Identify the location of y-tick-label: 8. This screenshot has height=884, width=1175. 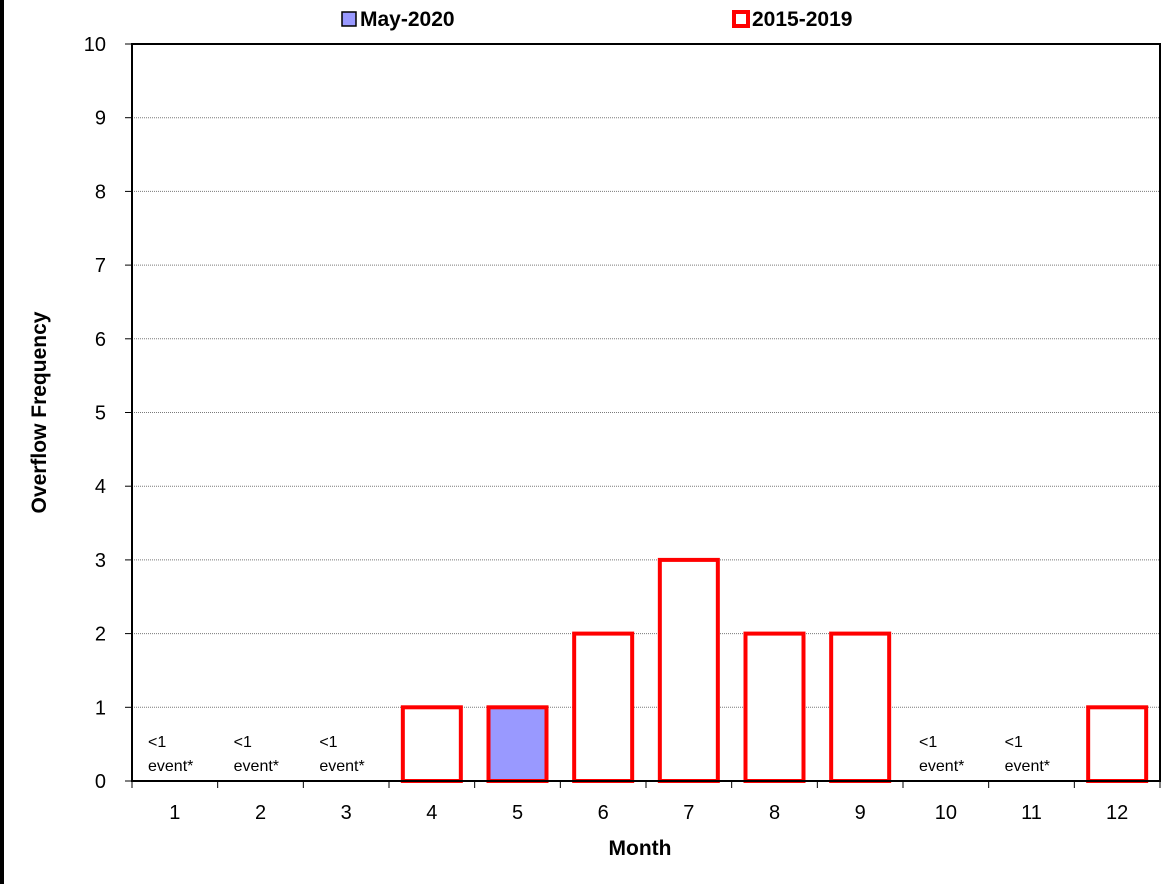
(100, 192).